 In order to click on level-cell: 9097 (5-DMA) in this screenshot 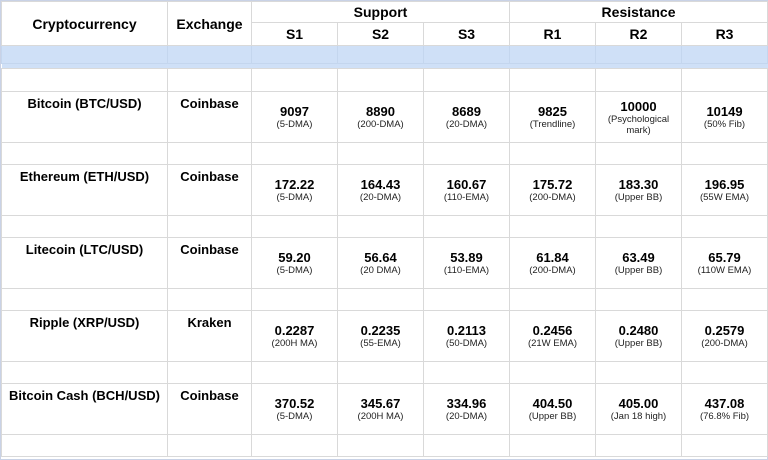, I will do `click(294, 117)`.